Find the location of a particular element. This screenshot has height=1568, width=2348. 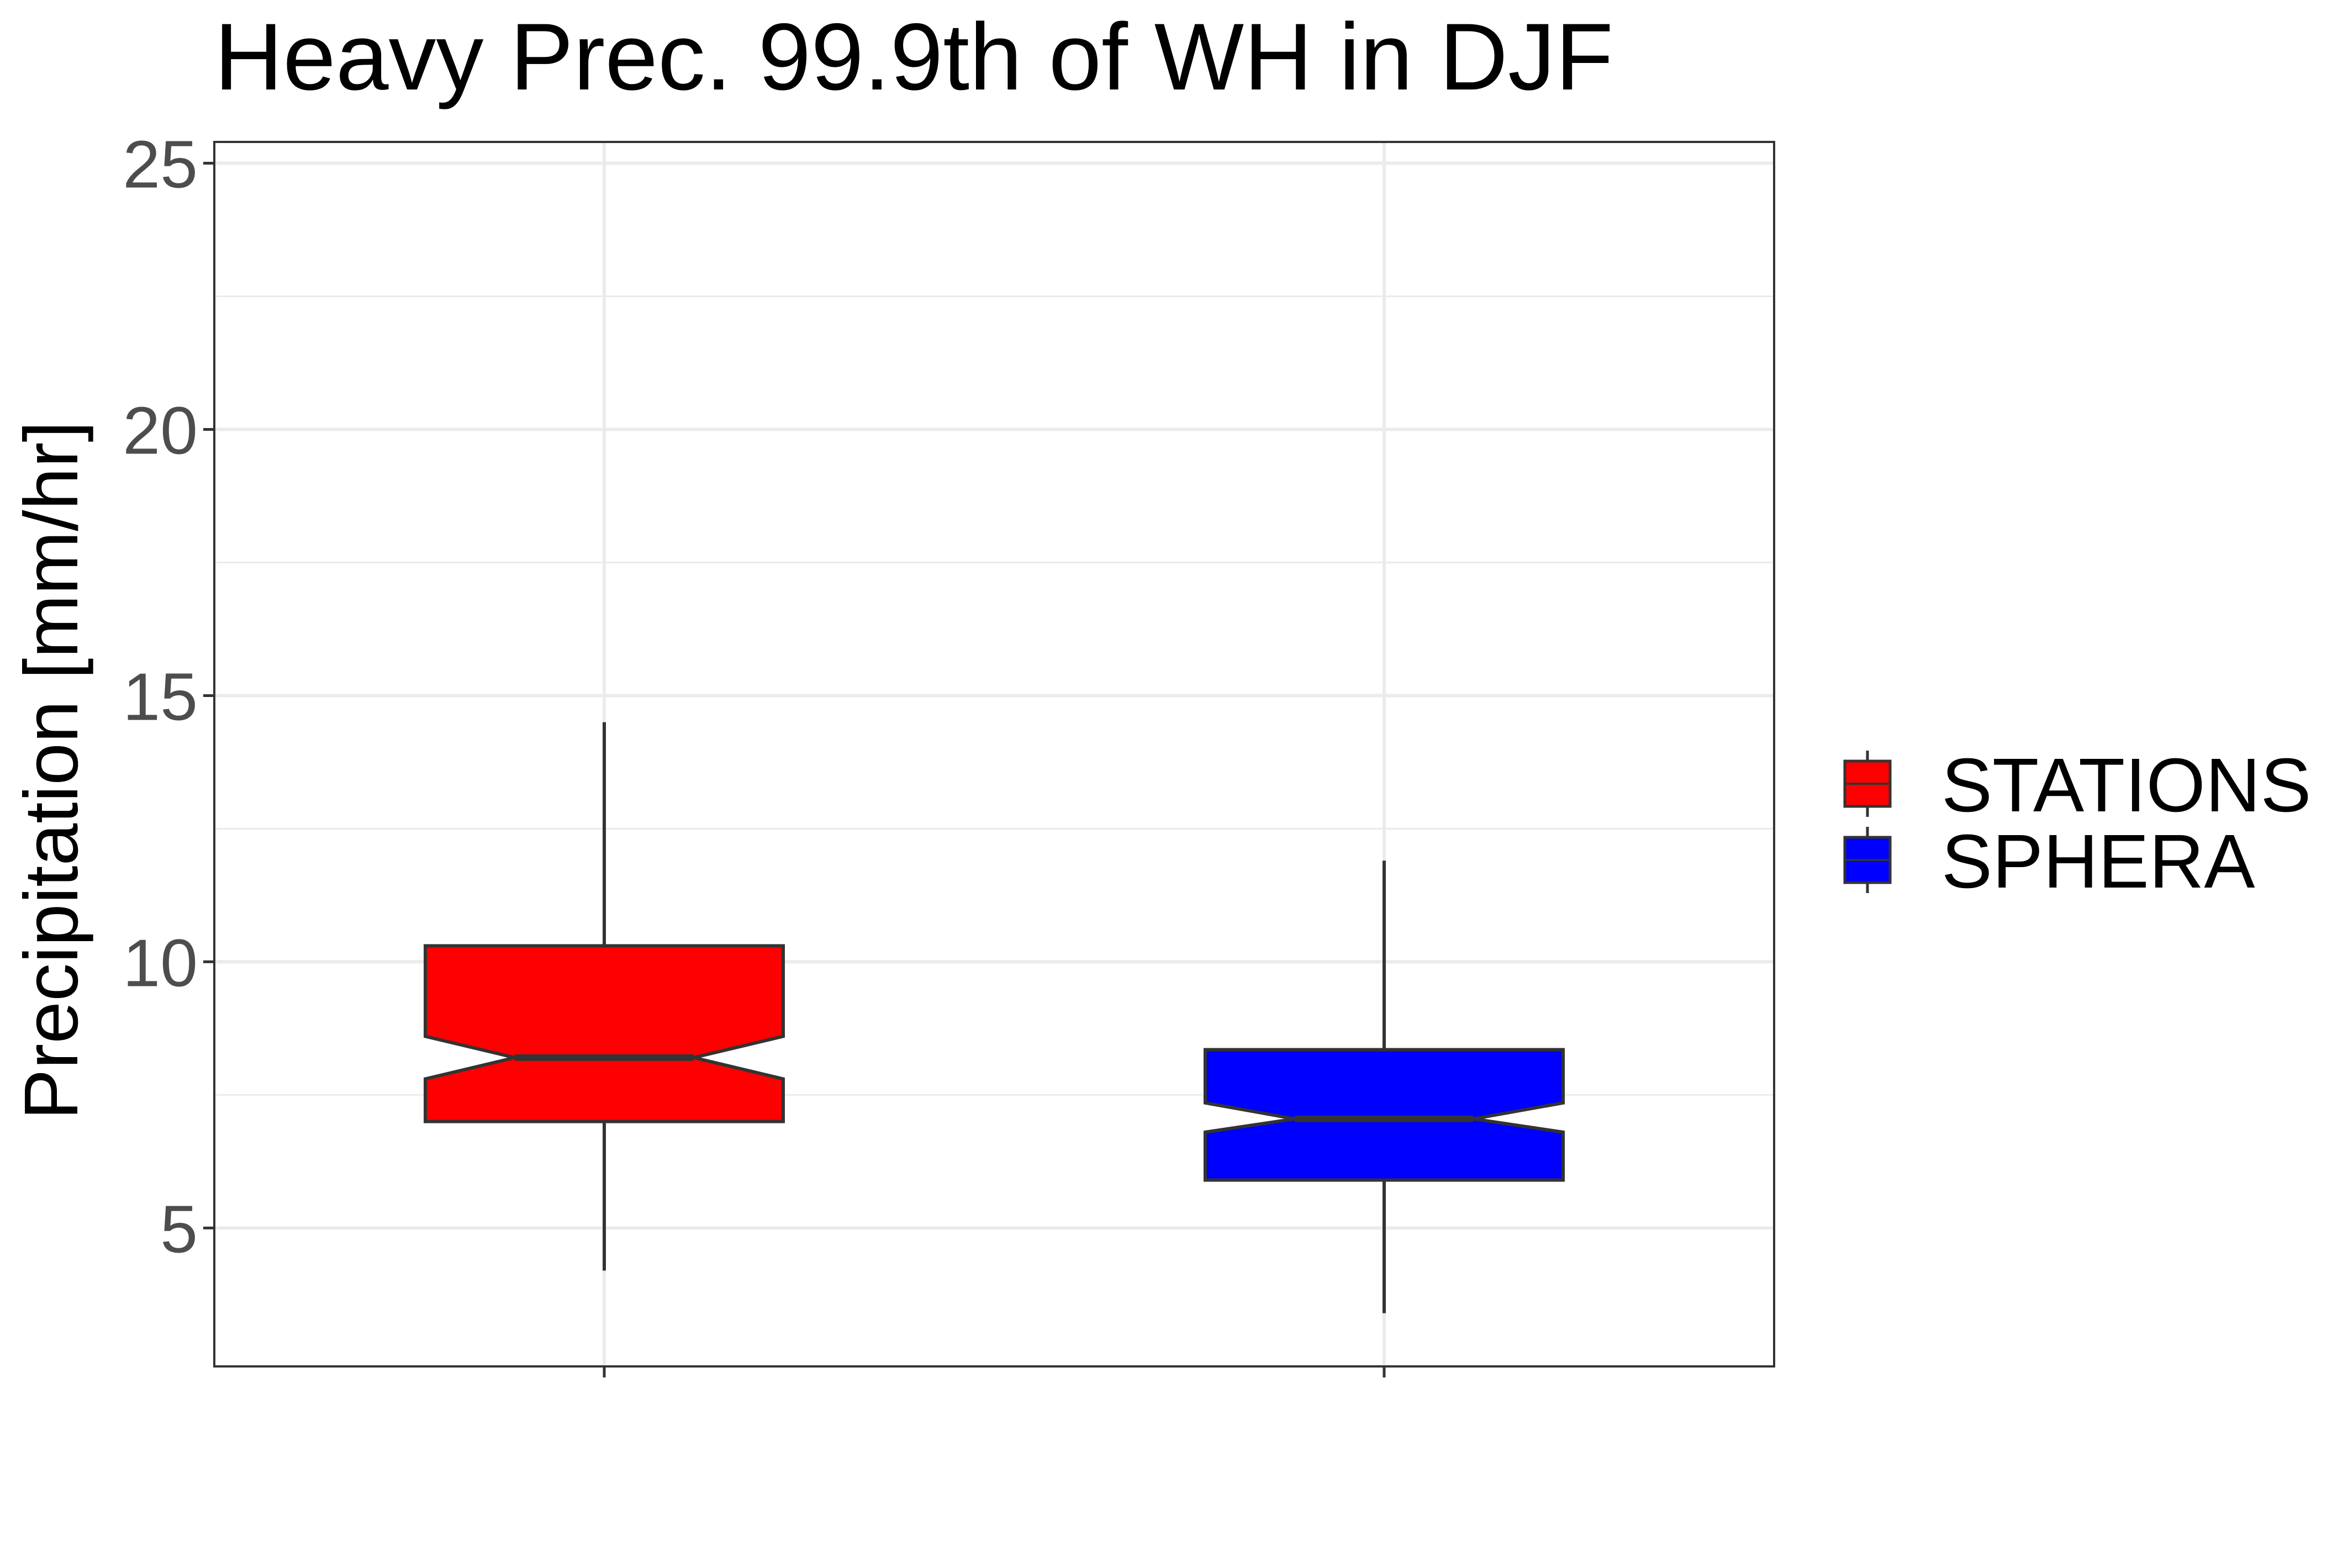

y-tick-label: 15 is located at coordinates (160, 696).